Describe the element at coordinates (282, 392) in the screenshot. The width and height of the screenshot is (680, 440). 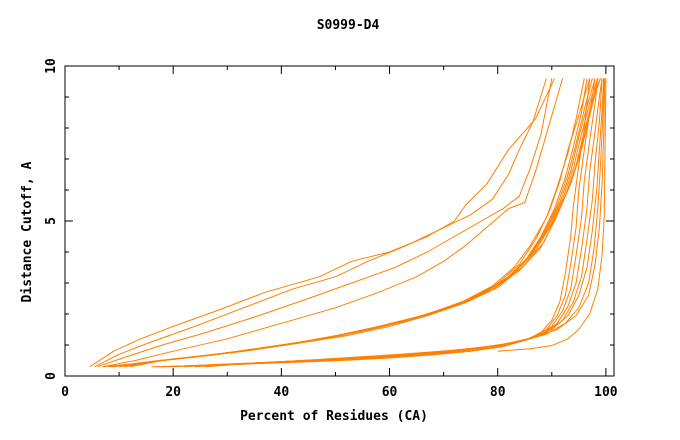
I see `x-tick-label: 40` at that location.